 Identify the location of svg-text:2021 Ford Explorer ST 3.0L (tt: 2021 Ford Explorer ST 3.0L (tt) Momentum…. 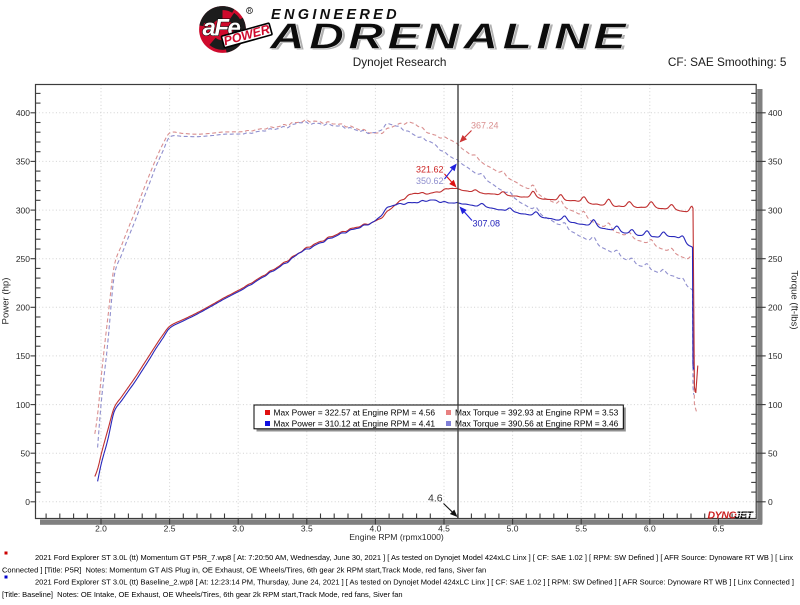
(414, 557).